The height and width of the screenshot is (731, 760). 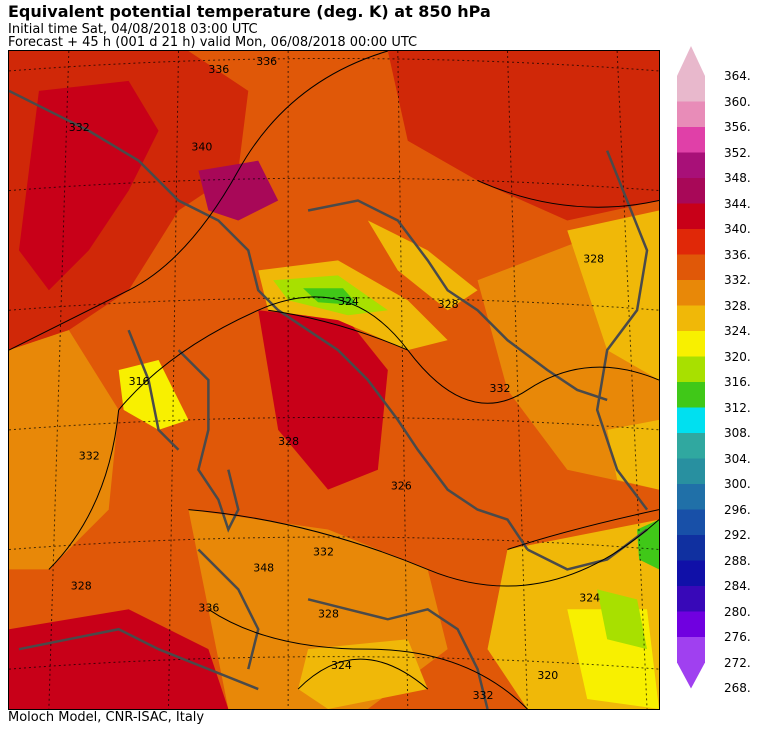 What do you see at coordinates (119, 659) in the screenshot?
I see `warm-region-southwest` at bounding box center [119, 659].